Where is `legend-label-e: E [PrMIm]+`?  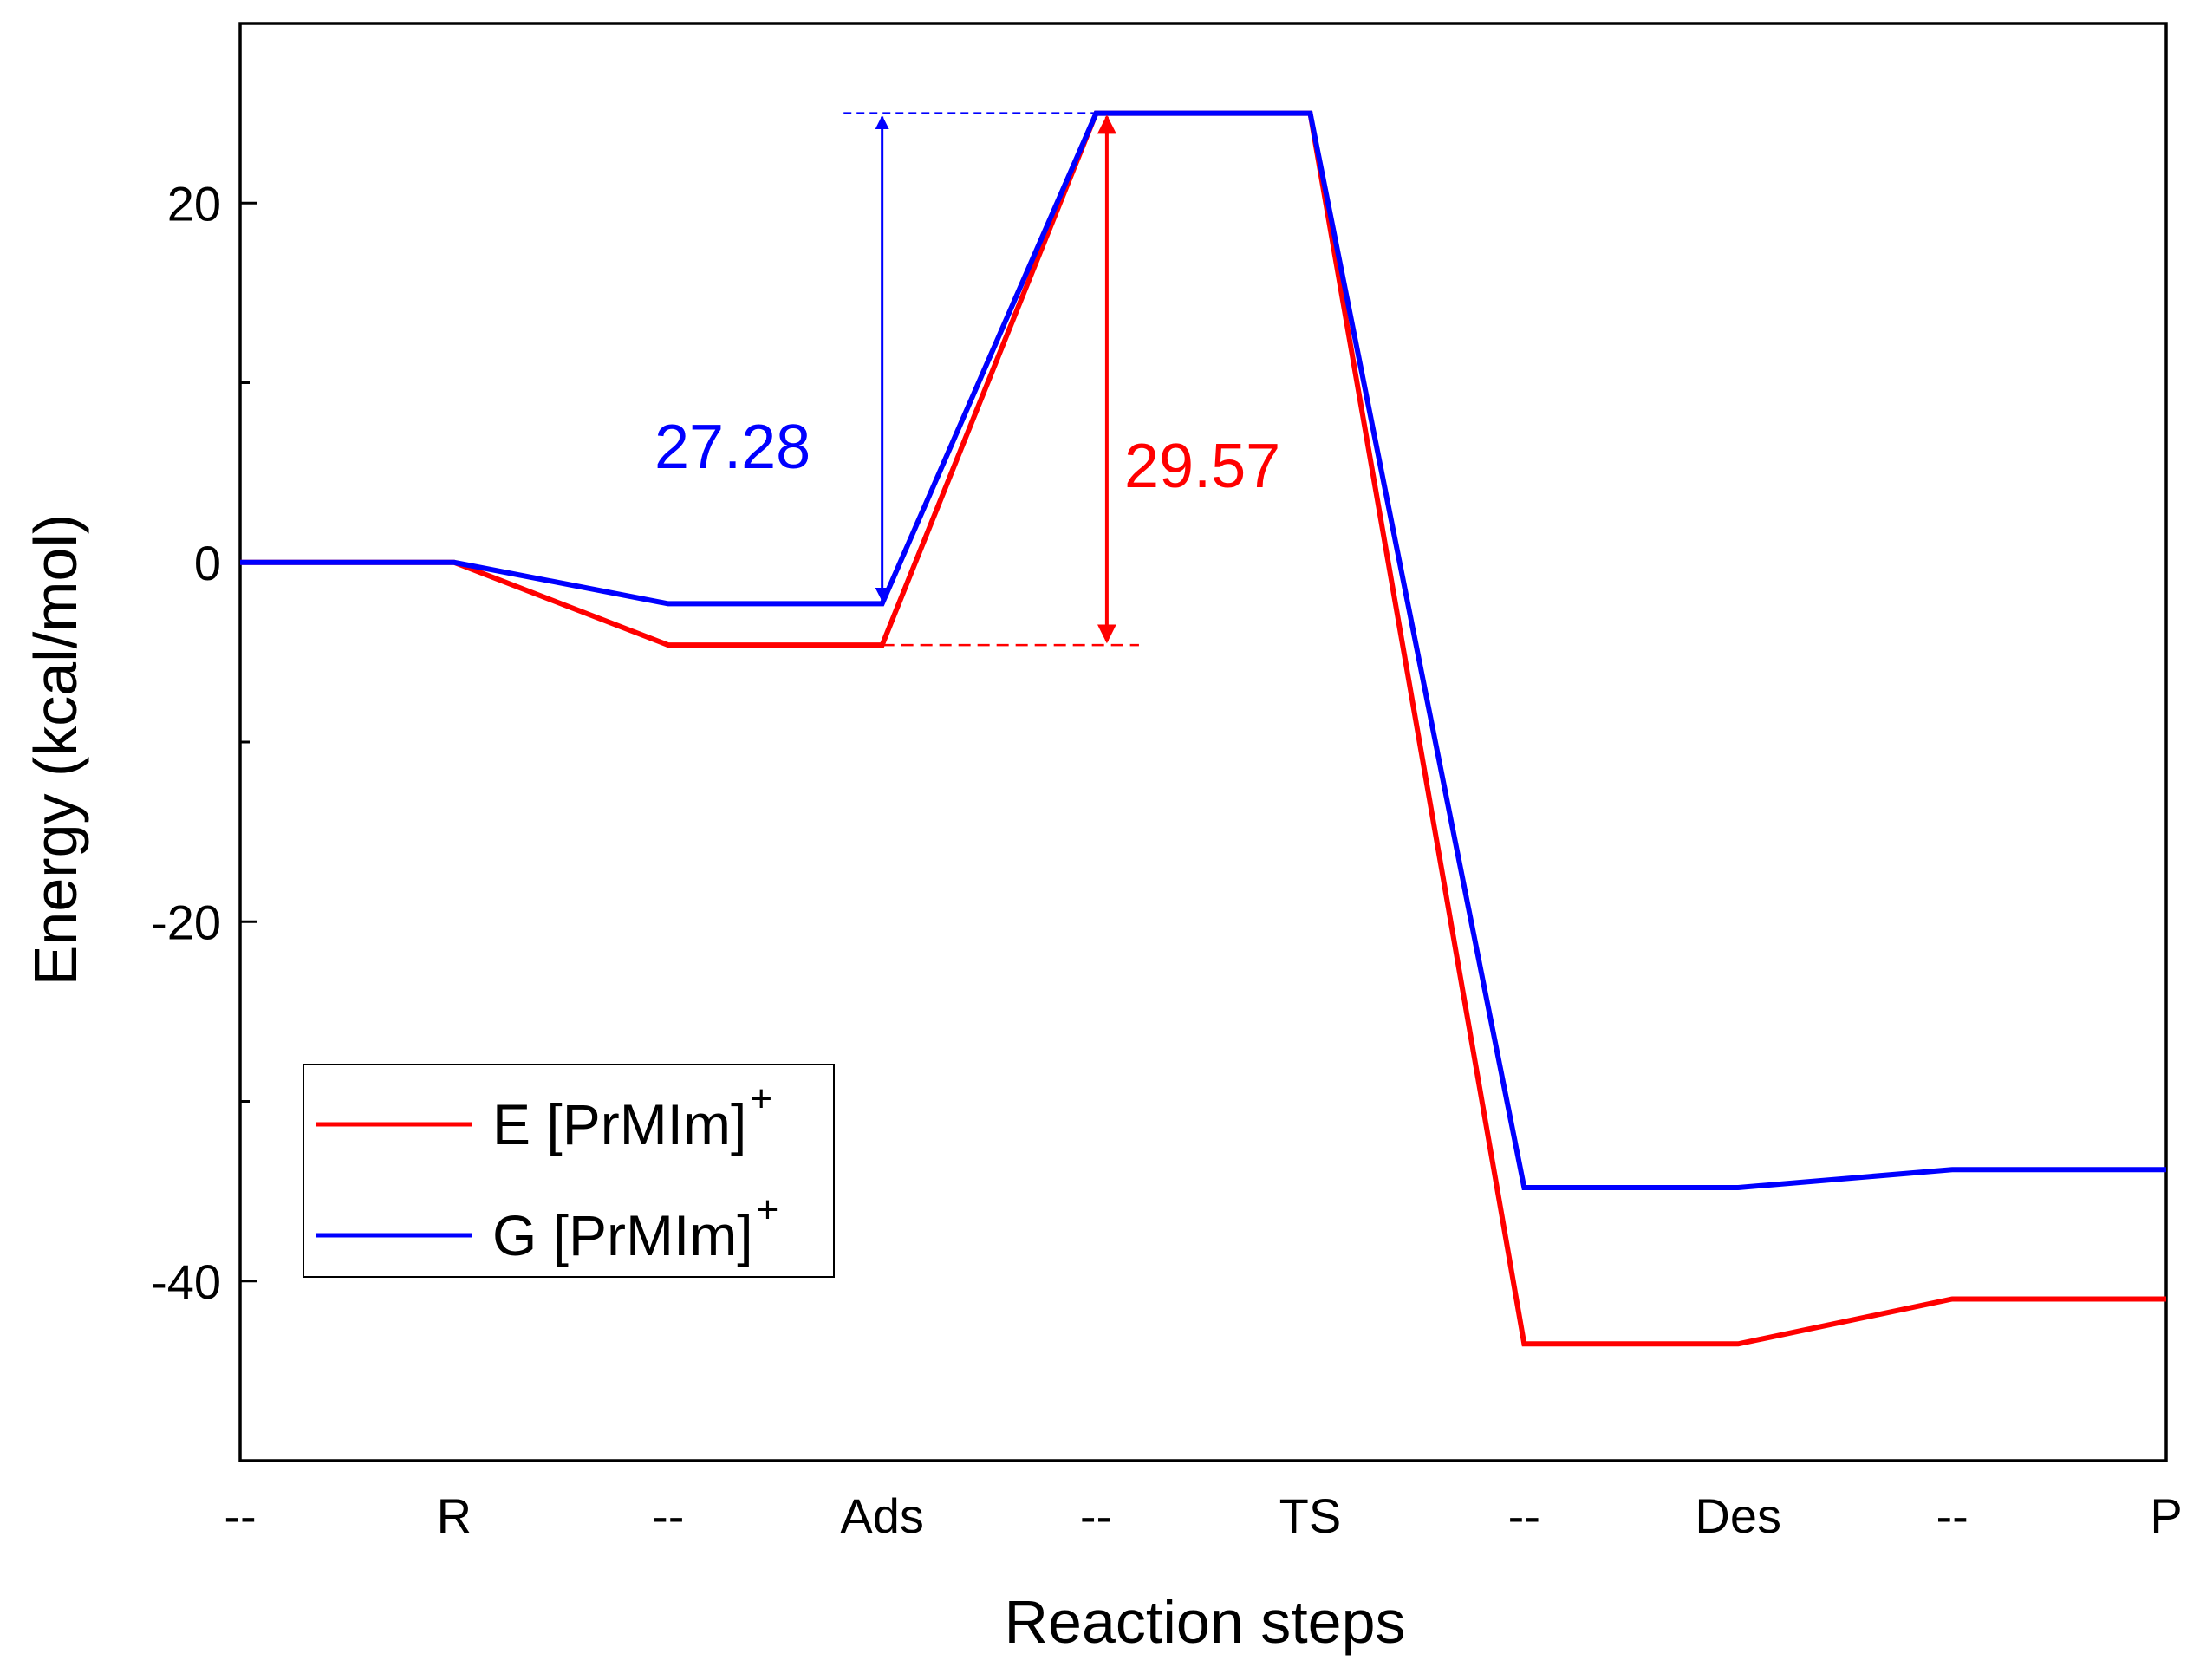
legend-label-e: E [PrMIm]+ is located at coordinates (632, 1117).